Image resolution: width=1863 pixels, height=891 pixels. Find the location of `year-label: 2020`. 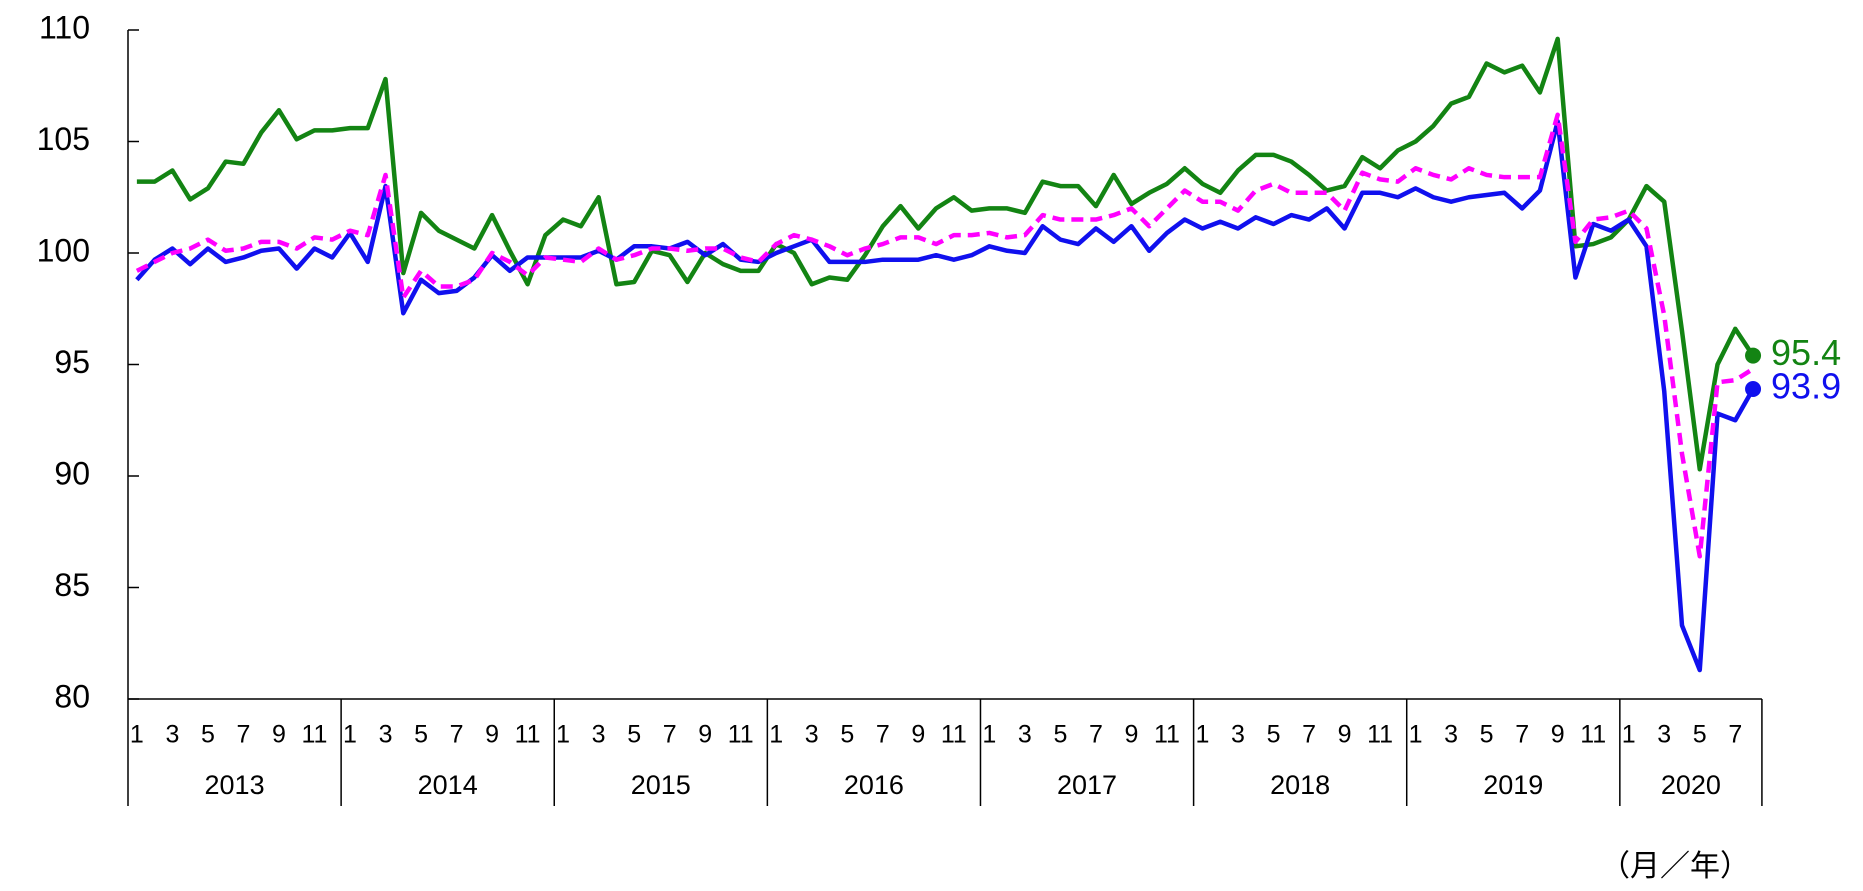

year-label: 2020 is located at coordinates (1691, 785).